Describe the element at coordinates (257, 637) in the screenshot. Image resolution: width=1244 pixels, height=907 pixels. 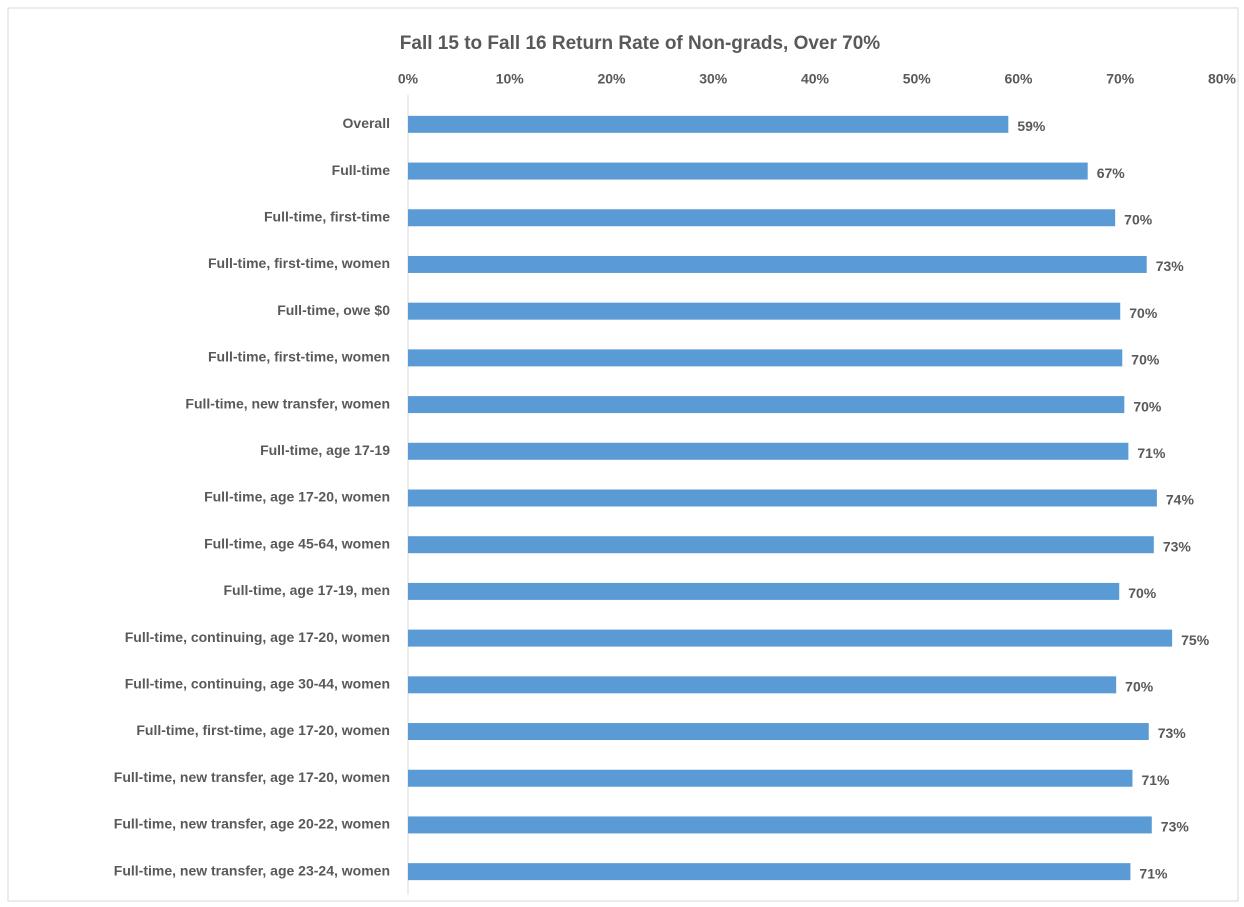
I see `y-tick-label: Full-time, continuing, age 17-20, women` at that location.